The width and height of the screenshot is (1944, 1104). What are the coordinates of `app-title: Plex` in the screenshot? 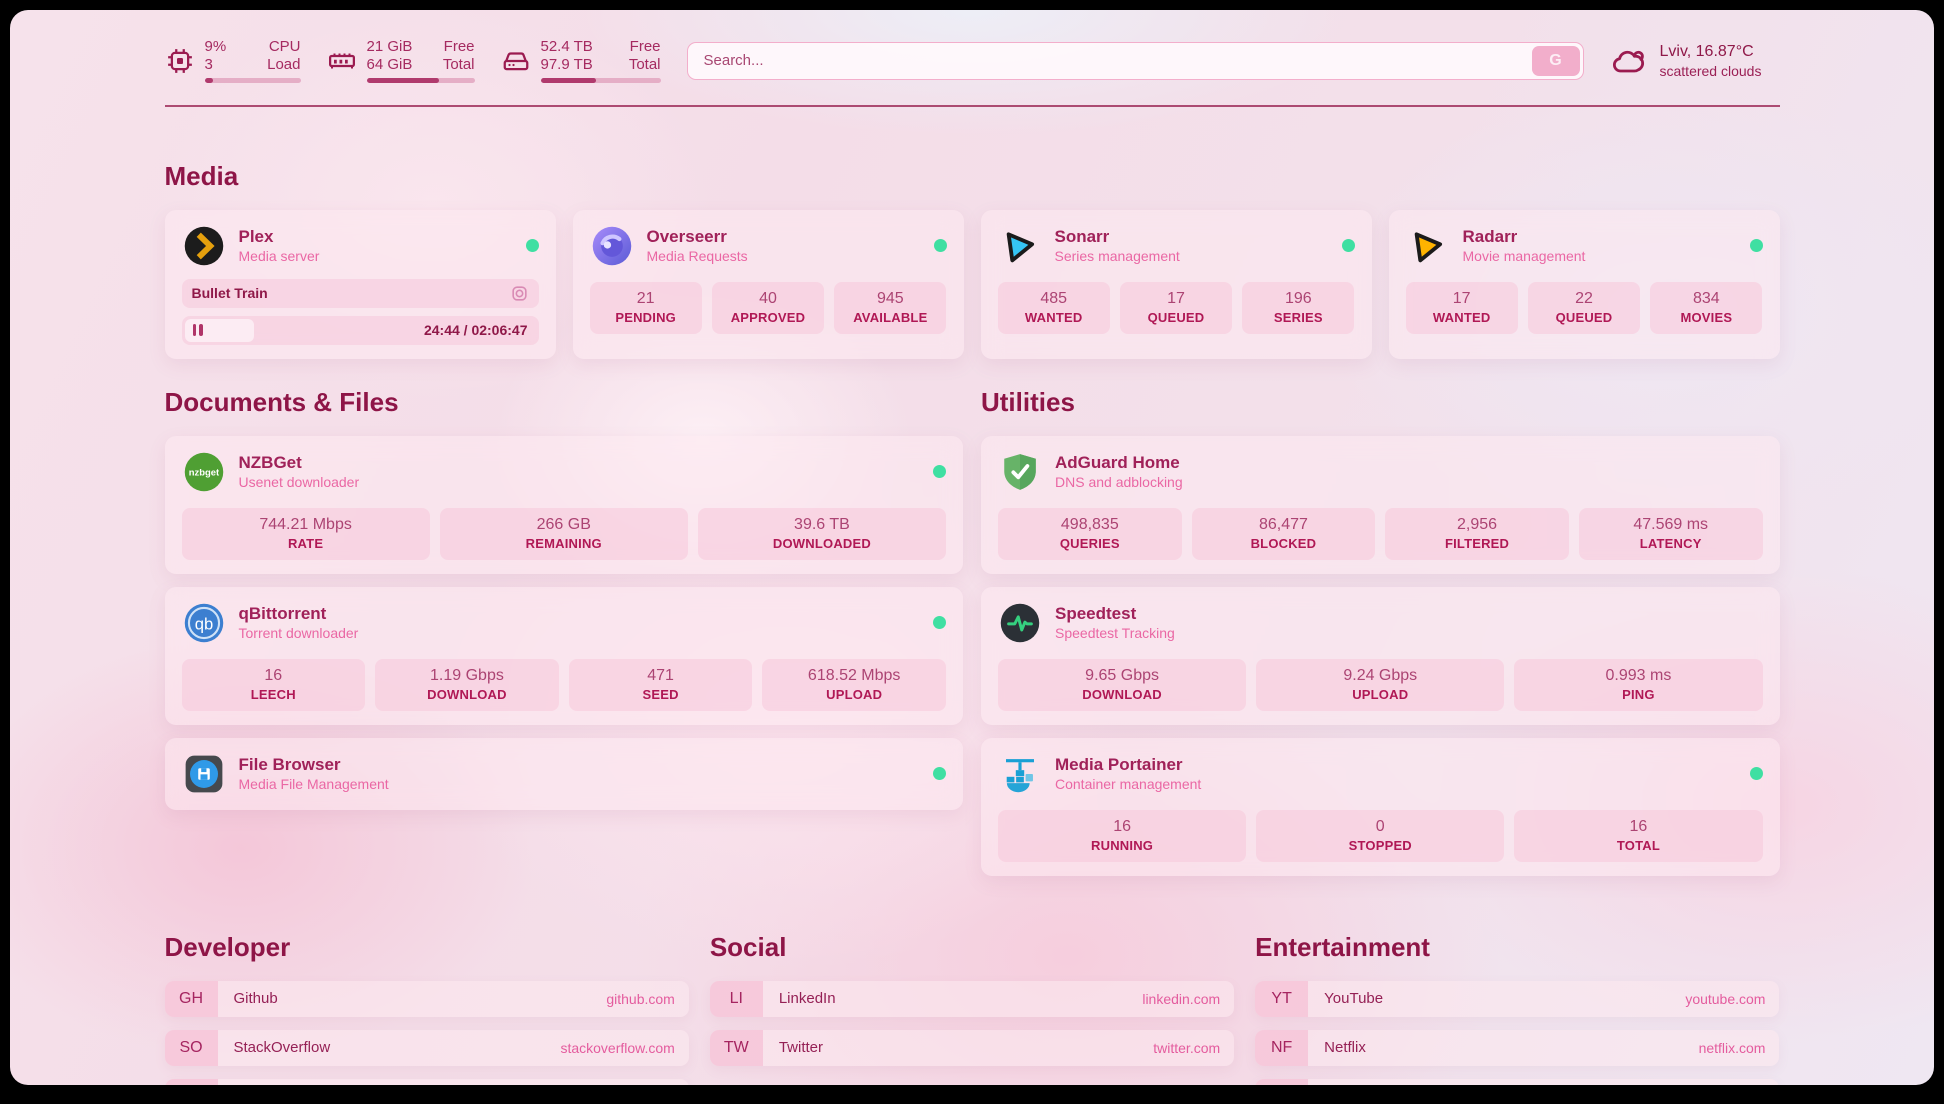 It's located at (256, 236).